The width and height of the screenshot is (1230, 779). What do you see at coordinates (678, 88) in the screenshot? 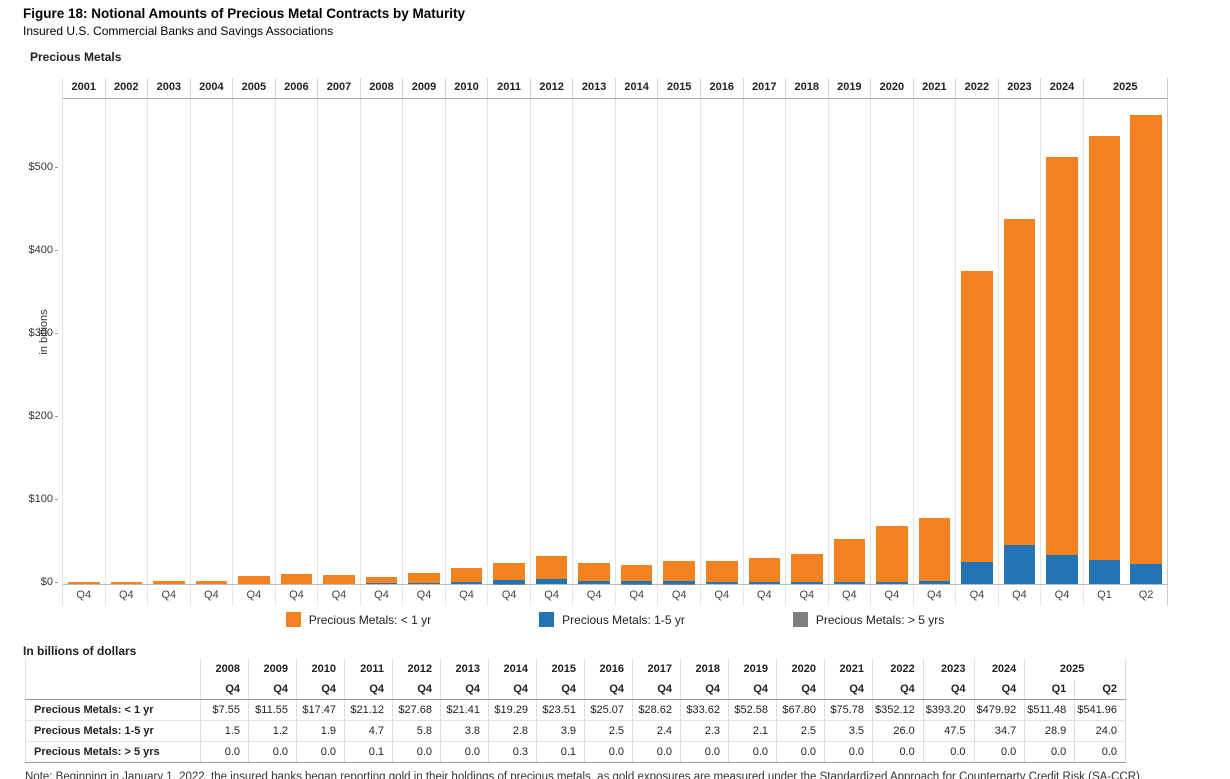
I see `year-label-2015: 2015` at bounding box center [678, 88].